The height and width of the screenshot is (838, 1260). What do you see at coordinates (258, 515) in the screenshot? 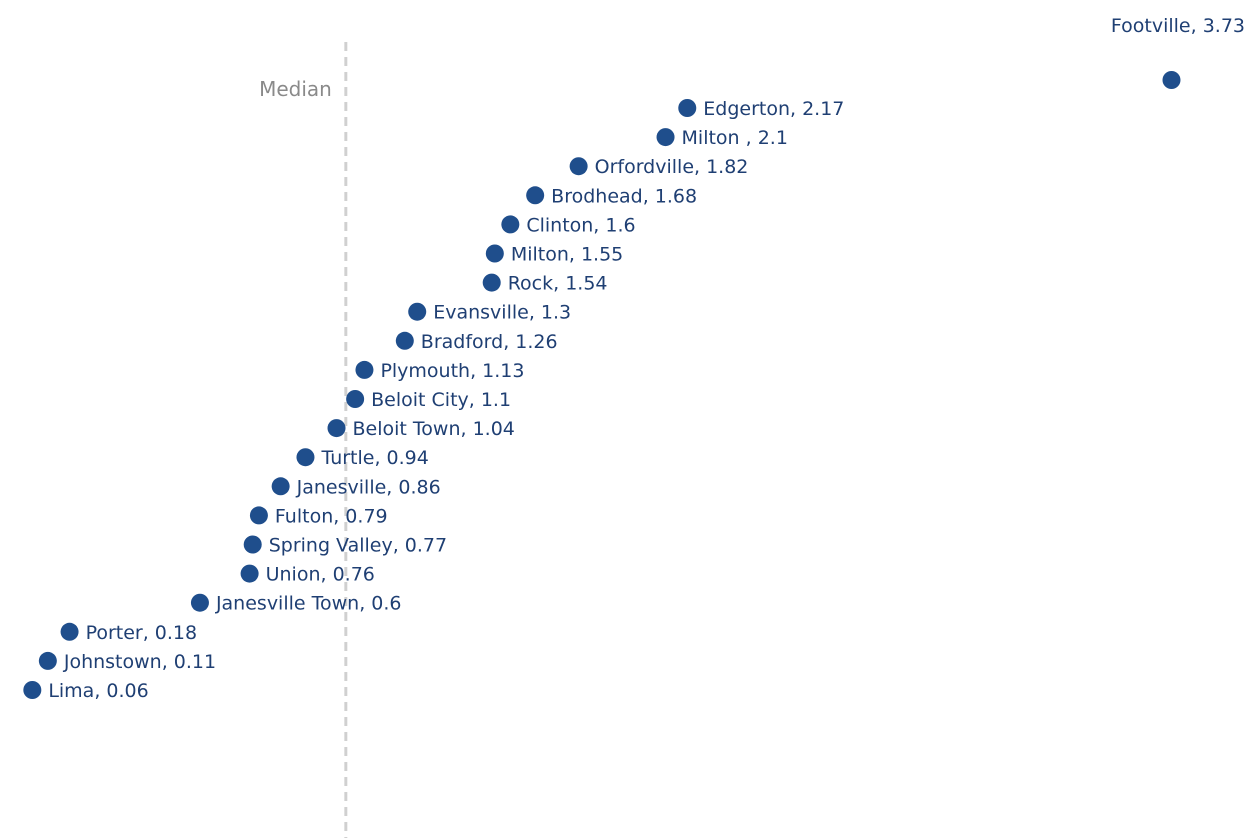
I see `data-point-fulton` at bounding box center [258, 515].